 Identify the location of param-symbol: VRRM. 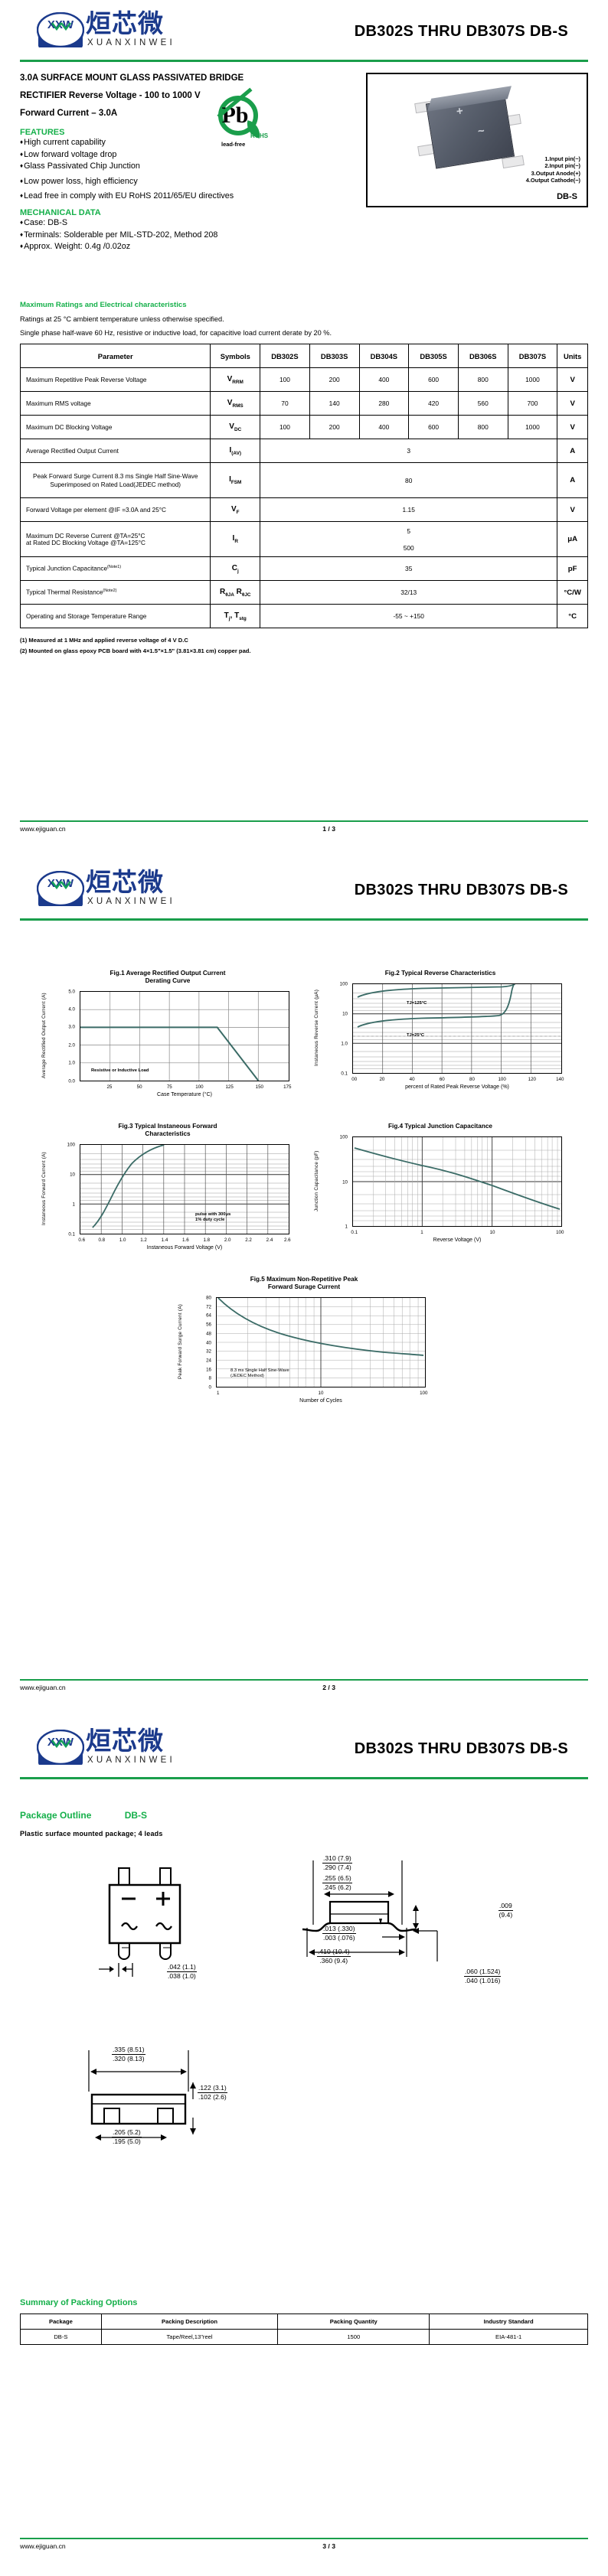
(236, 379).